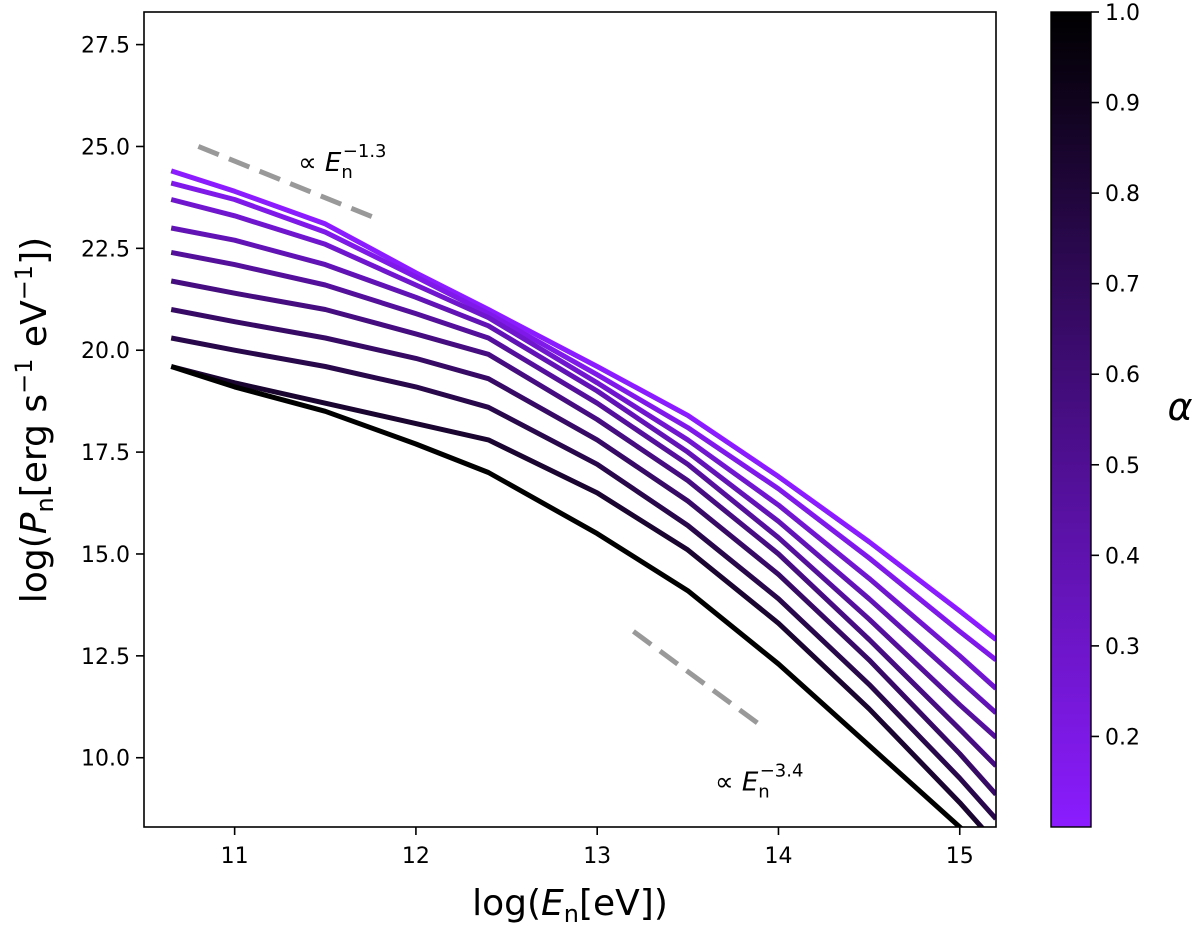 This screenshot has height=927, width=1200. What do you see at coordinates (1179, 407) in the screenshot?
I see `colorbar-label: α` at bounding box center [1179, 407].